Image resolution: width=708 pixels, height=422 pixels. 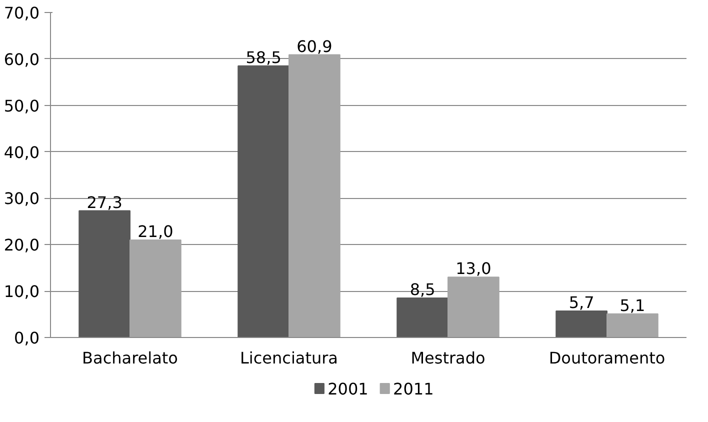 I want to click on legend-label: 2011, so click(x=413, y=389).